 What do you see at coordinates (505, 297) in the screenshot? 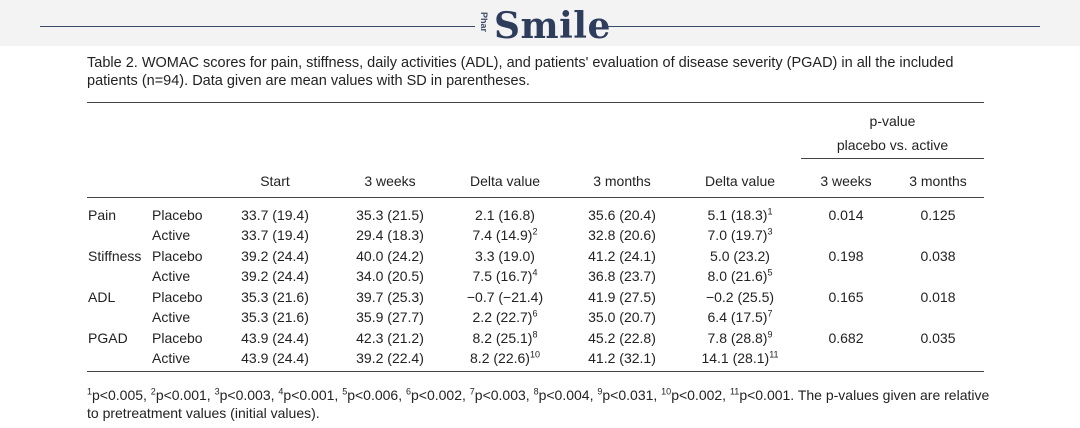
I see `table-cell: −0.7 (−21.4)` at bounding box center [505, 297].